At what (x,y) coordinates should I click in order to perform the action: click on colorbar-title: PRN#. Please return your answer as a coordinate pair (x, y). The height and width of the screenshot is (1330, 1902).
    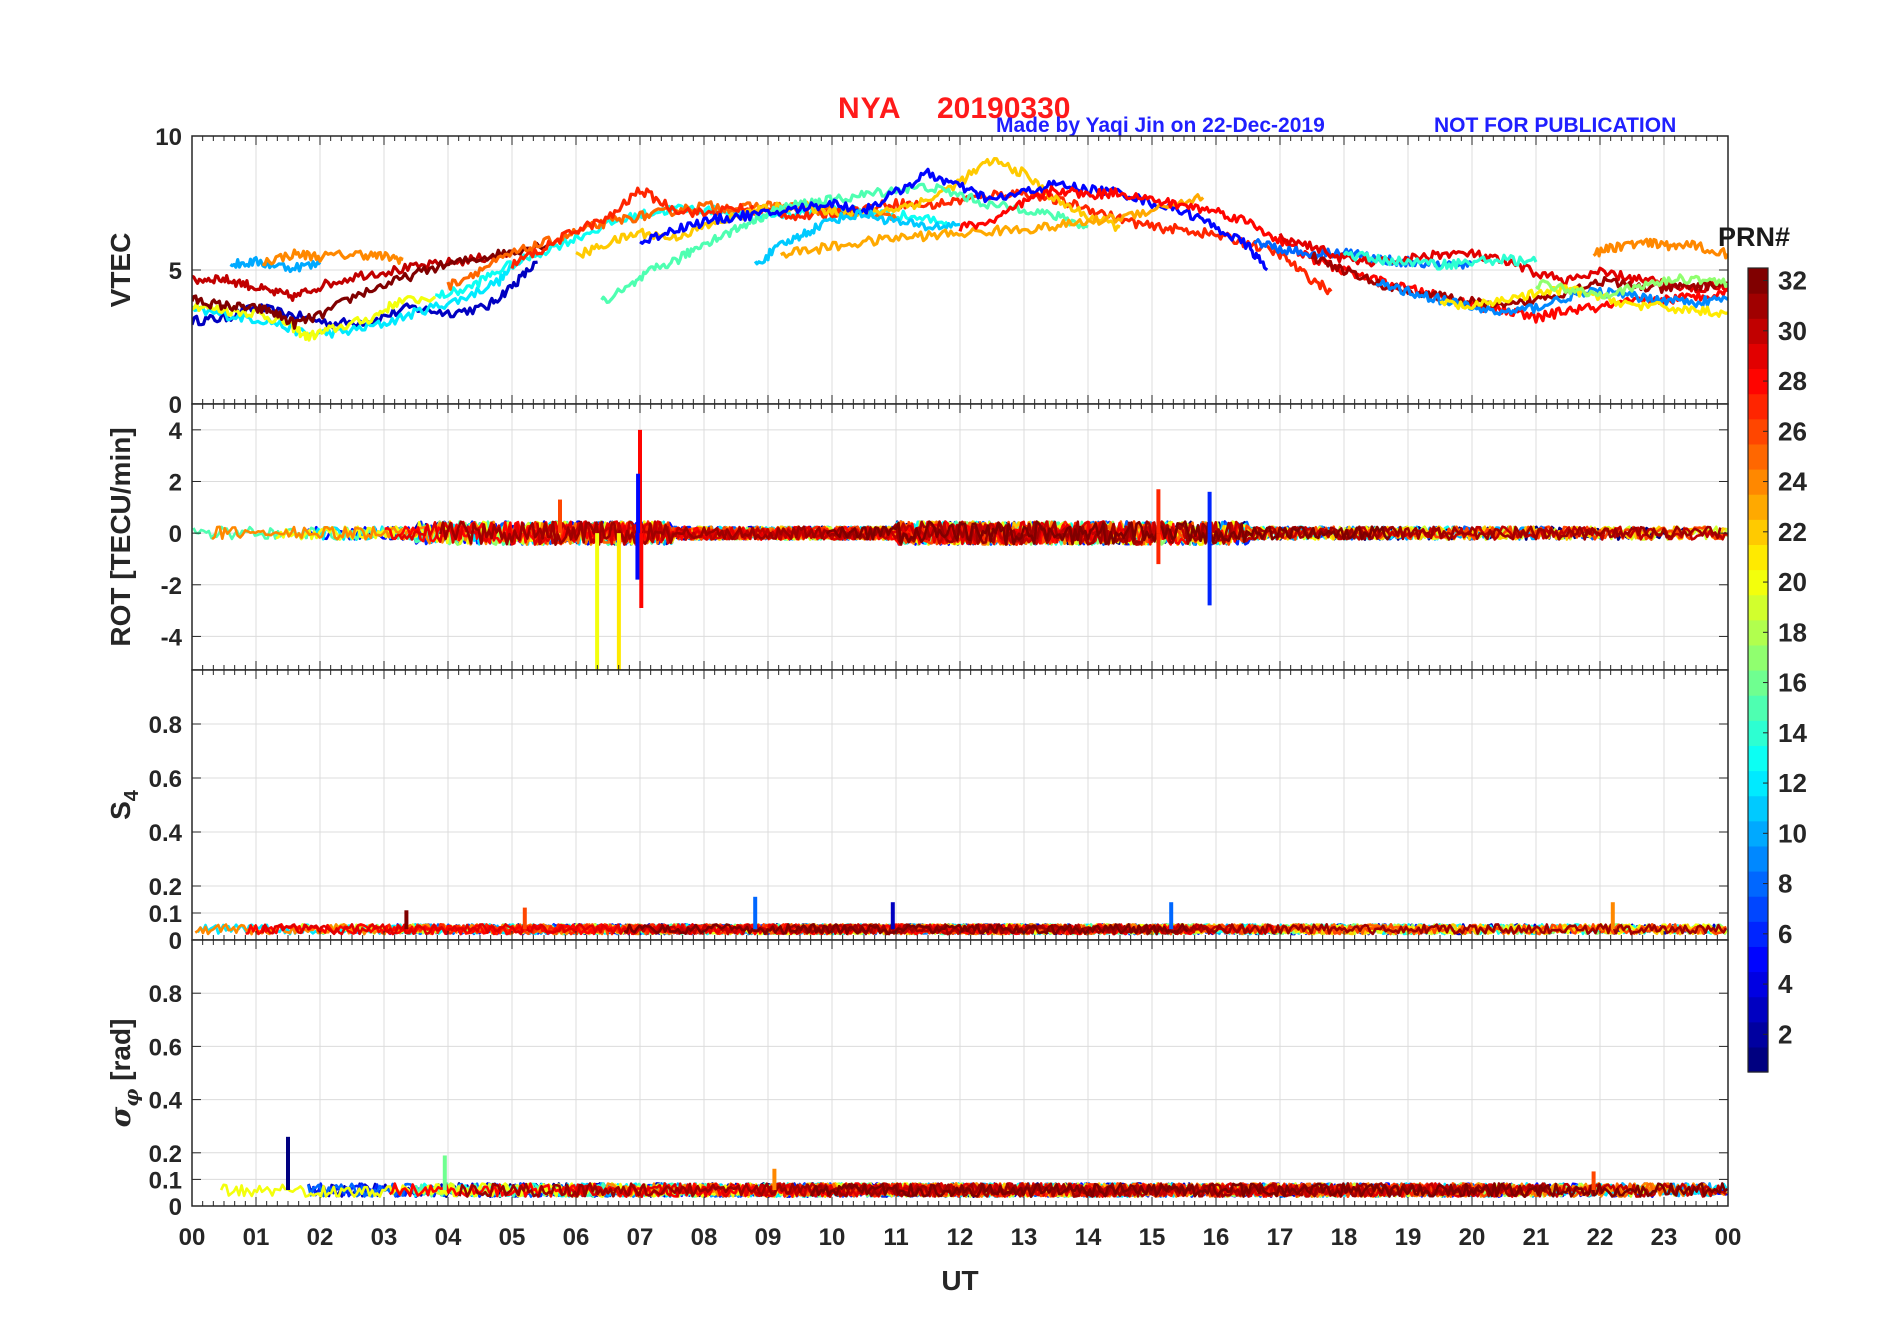
    Looking at the image, I should click on (1754, 237).